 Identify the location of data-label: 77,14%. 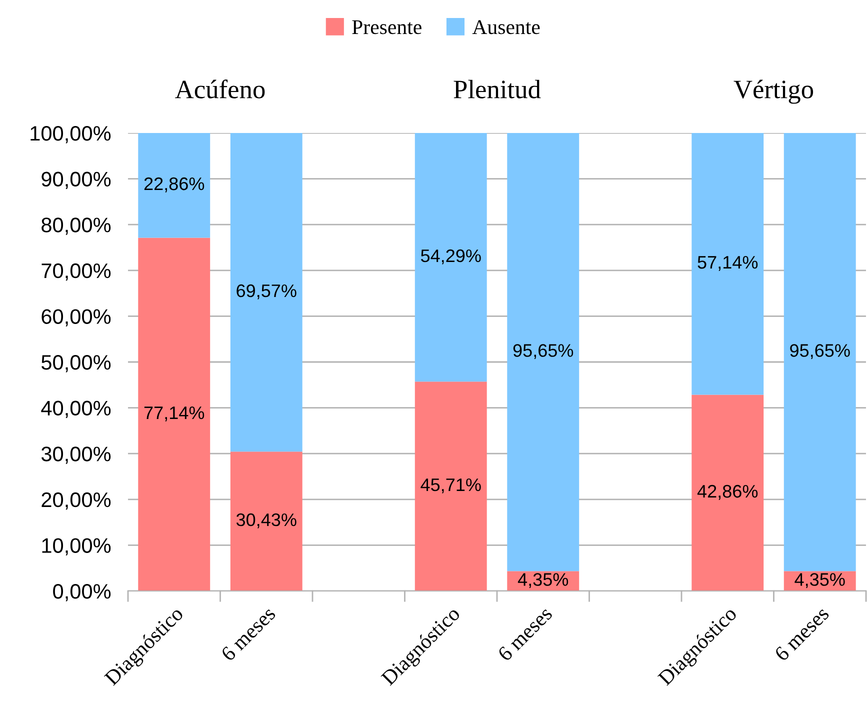
(174, 414).